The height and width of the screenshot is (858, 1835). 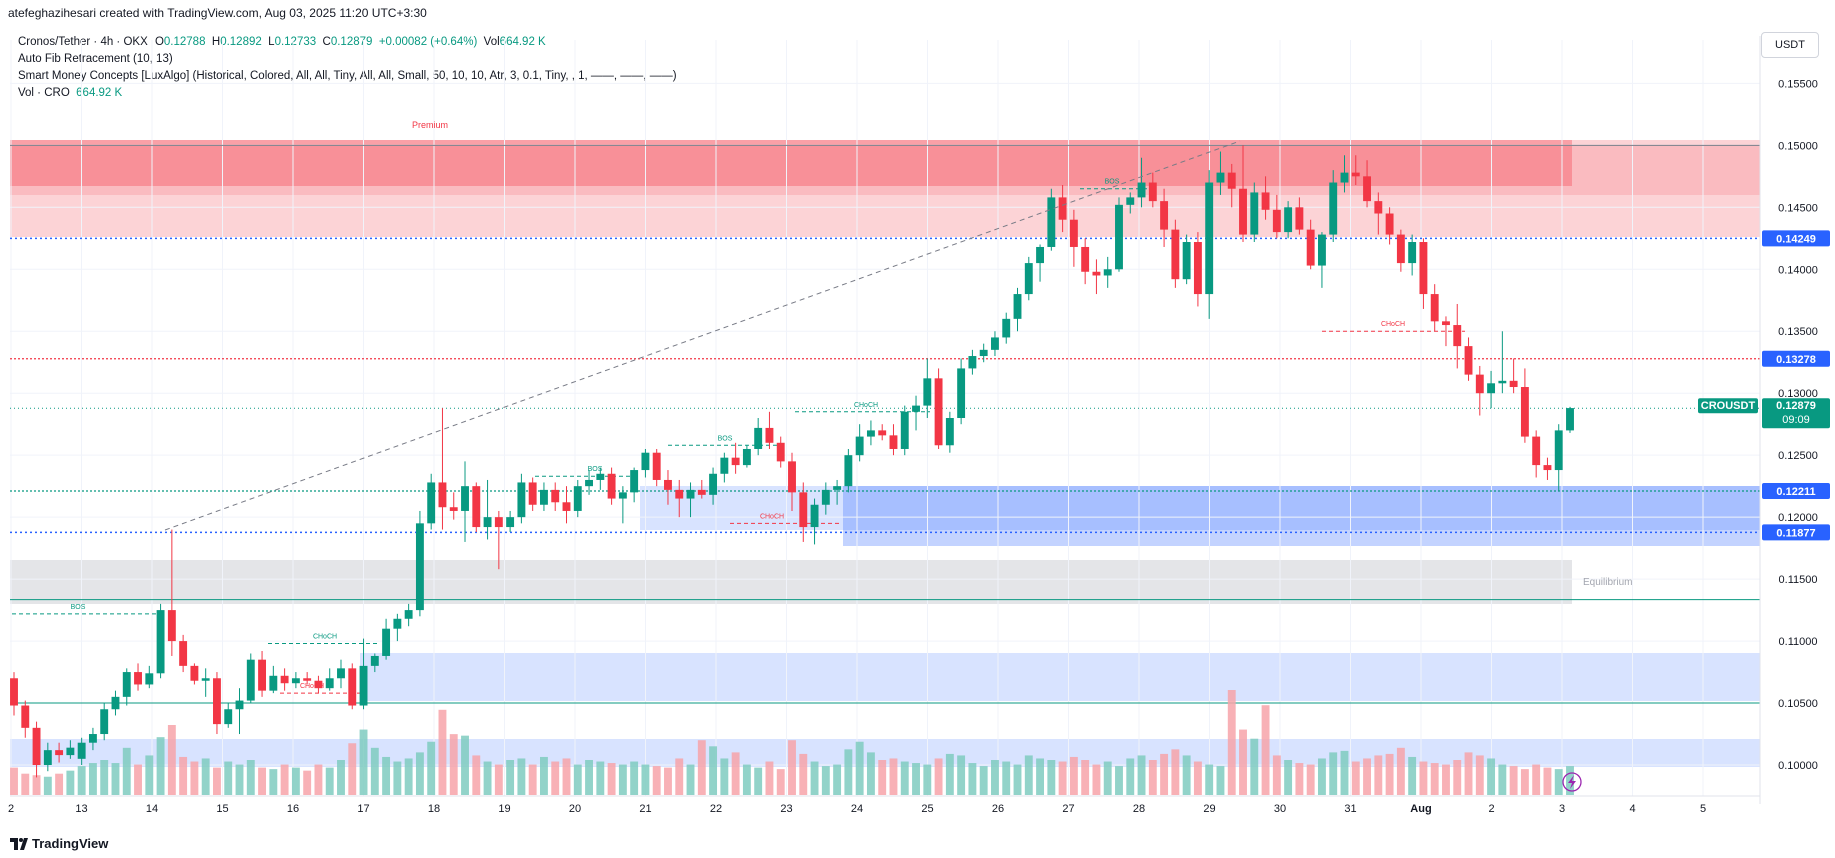 I want to click on legend-high-label: H, so click(x=216, y=42).